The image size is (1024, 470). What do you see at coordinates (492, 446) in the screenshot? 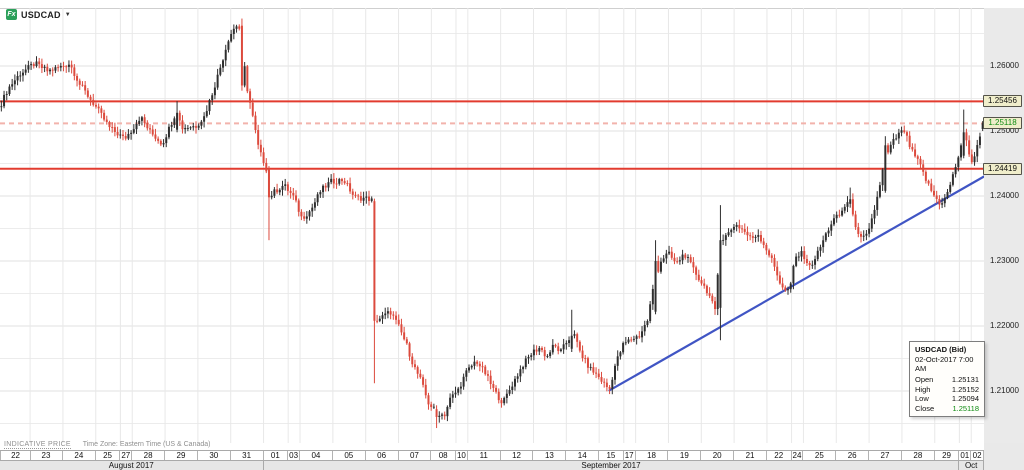
I see `x-axis-tick-strip` at bounding box center [492, 446].